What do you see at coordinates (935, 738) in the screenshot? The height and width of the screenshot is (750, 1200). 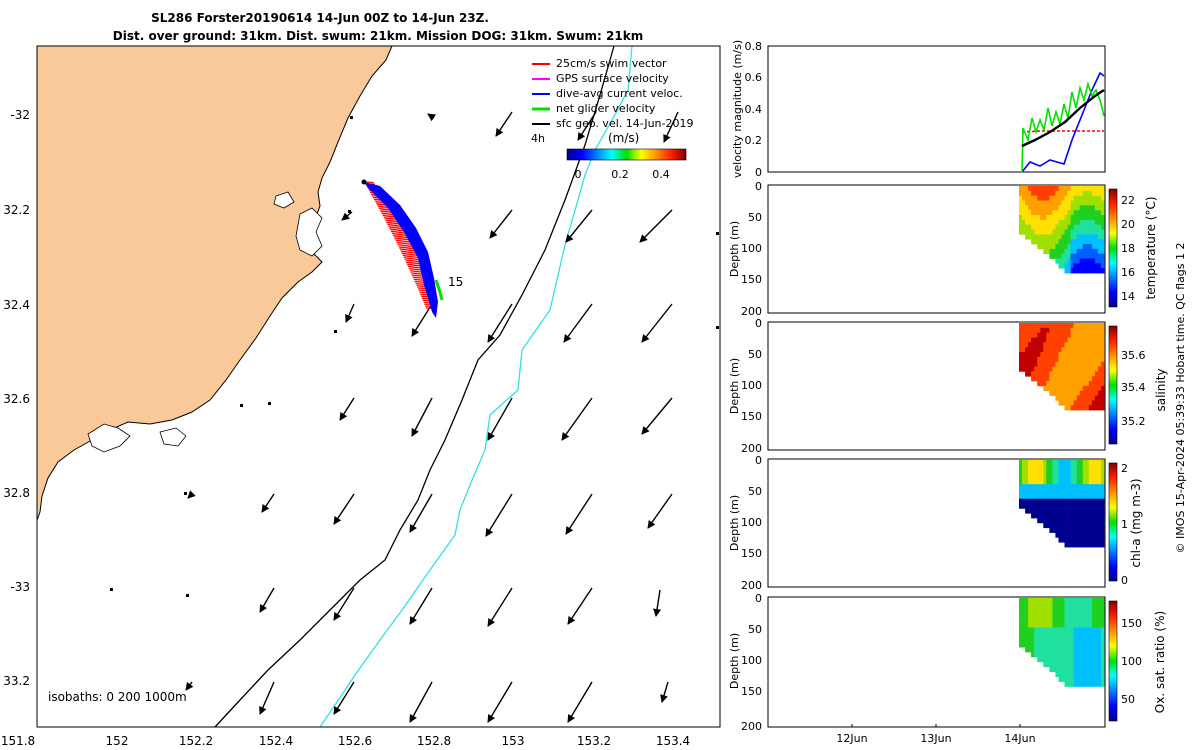 I see `date-ticks: 12Jun 13Jun 14Jun` at bounding box center [935, 738].